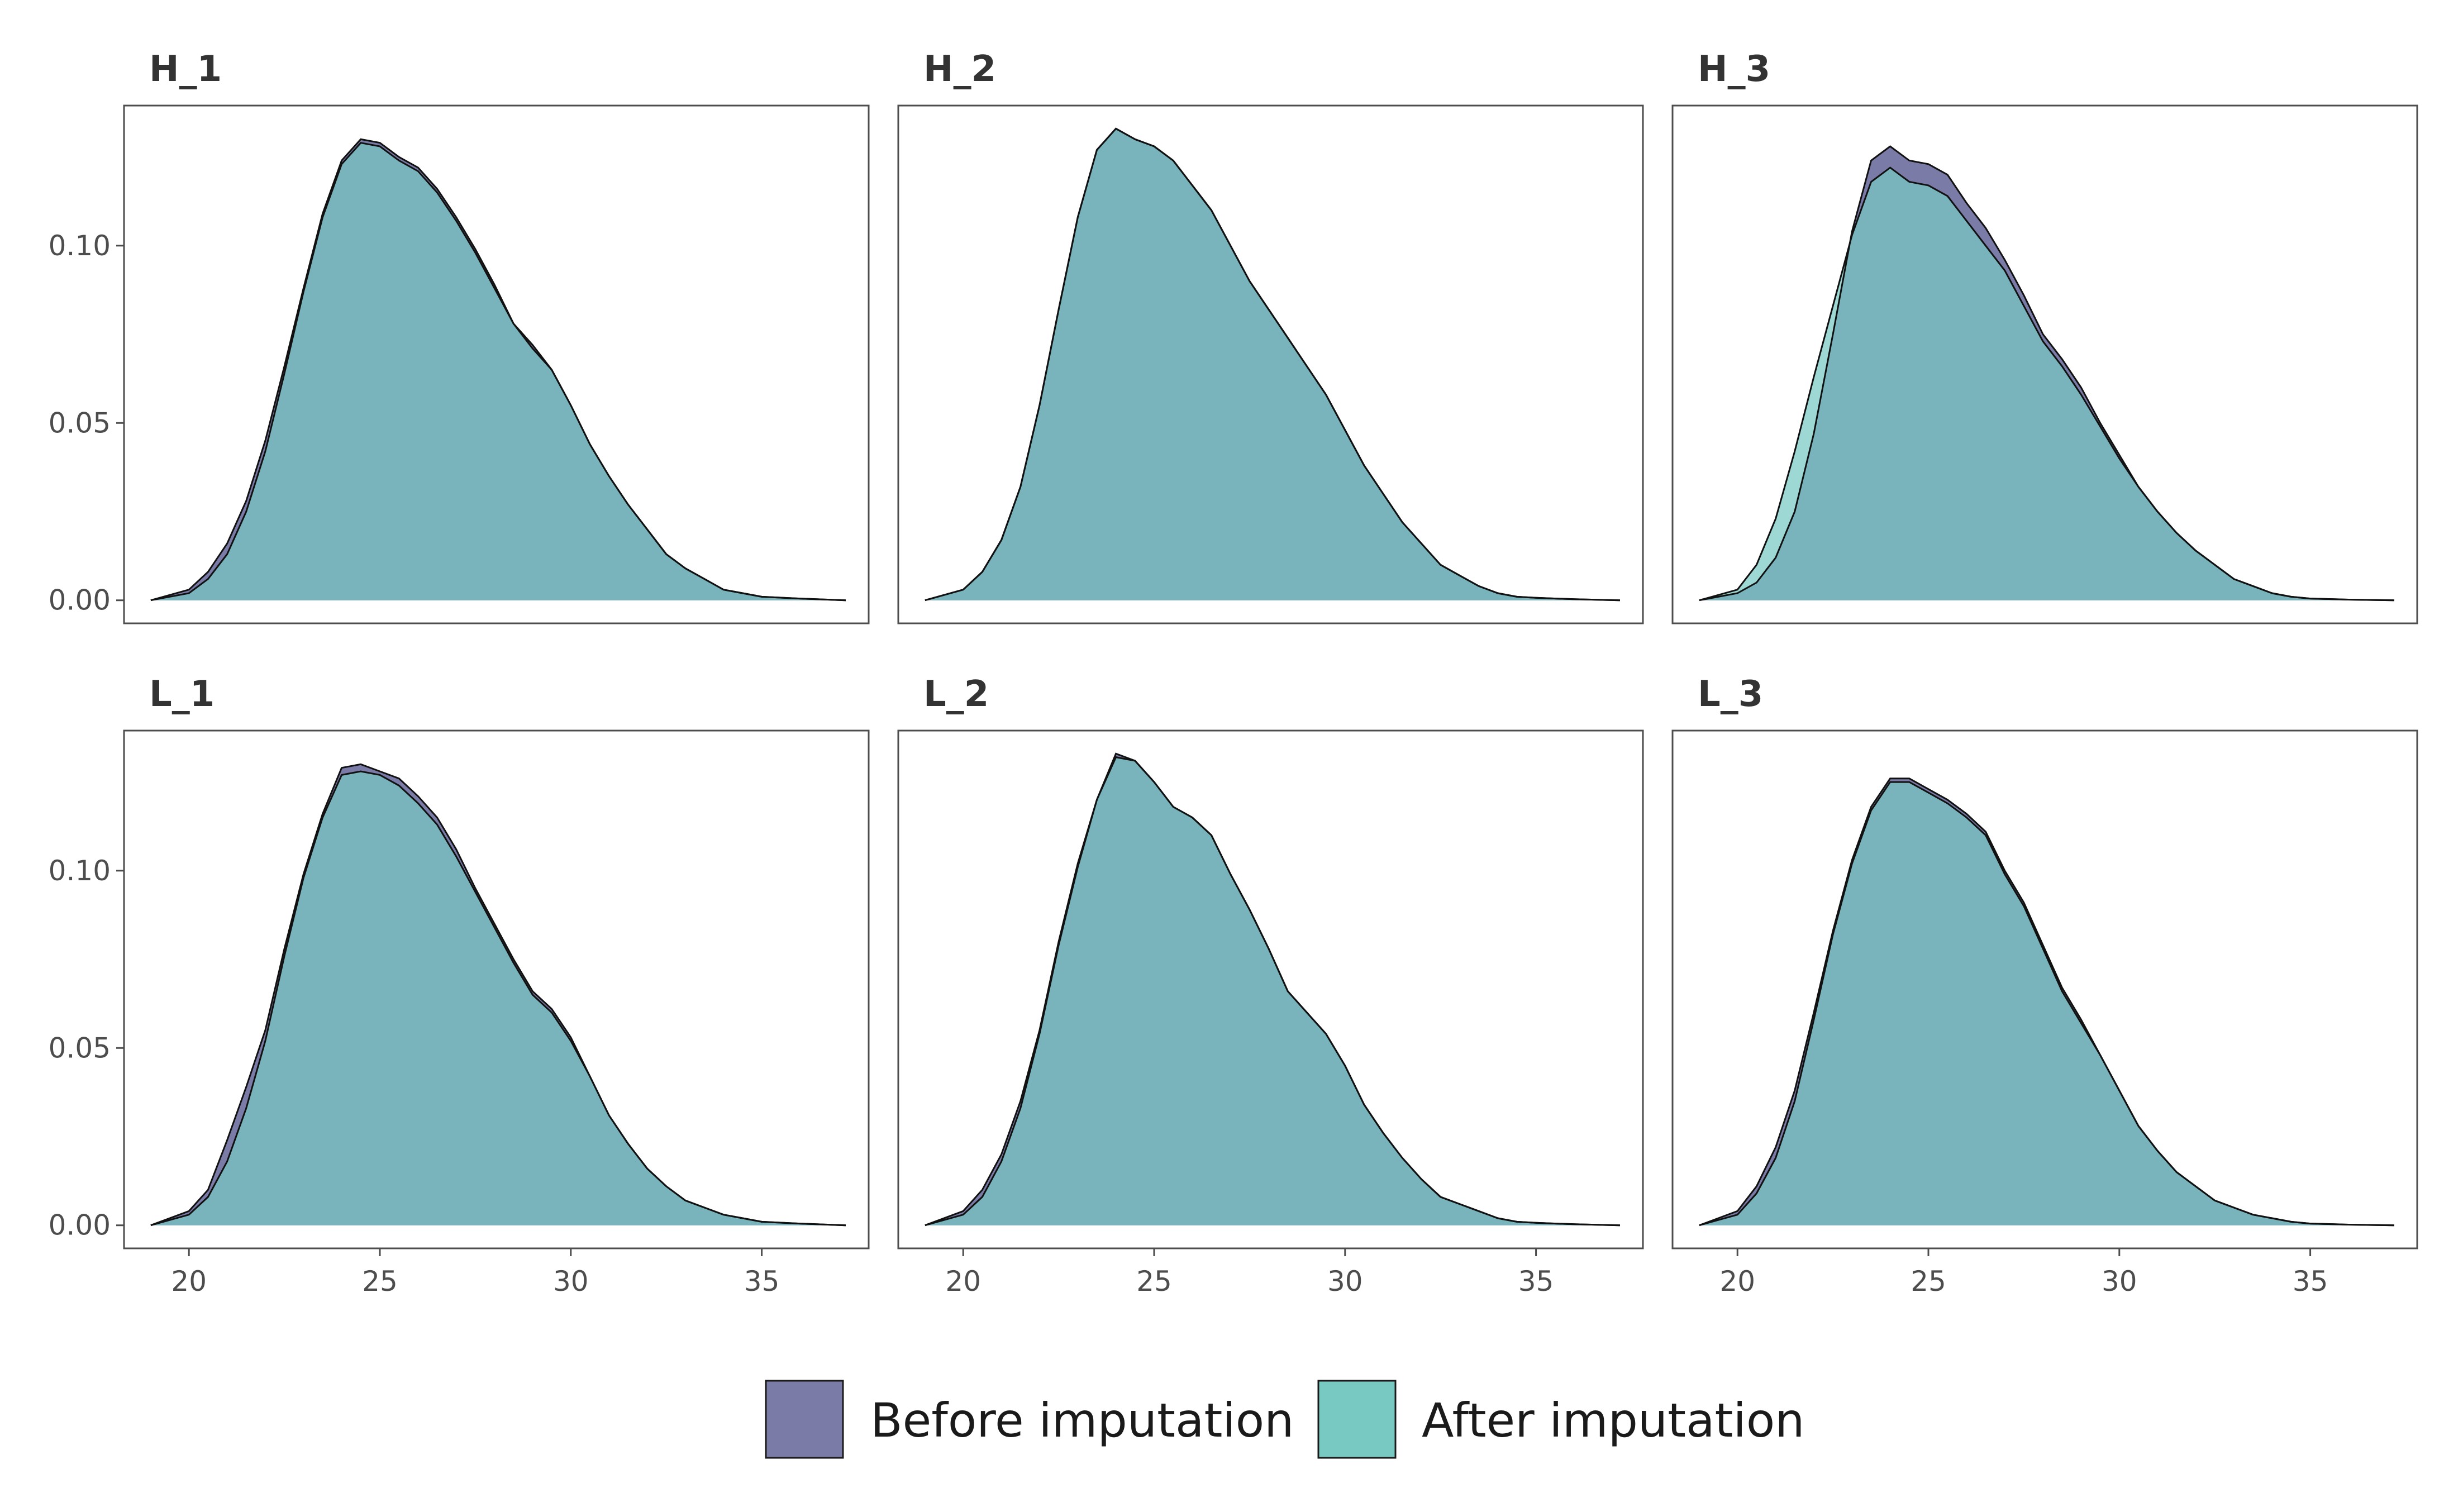  Describe the element at coordinates (1734, 69) in the screenshot. I see `panel-title: H_3` at that location.